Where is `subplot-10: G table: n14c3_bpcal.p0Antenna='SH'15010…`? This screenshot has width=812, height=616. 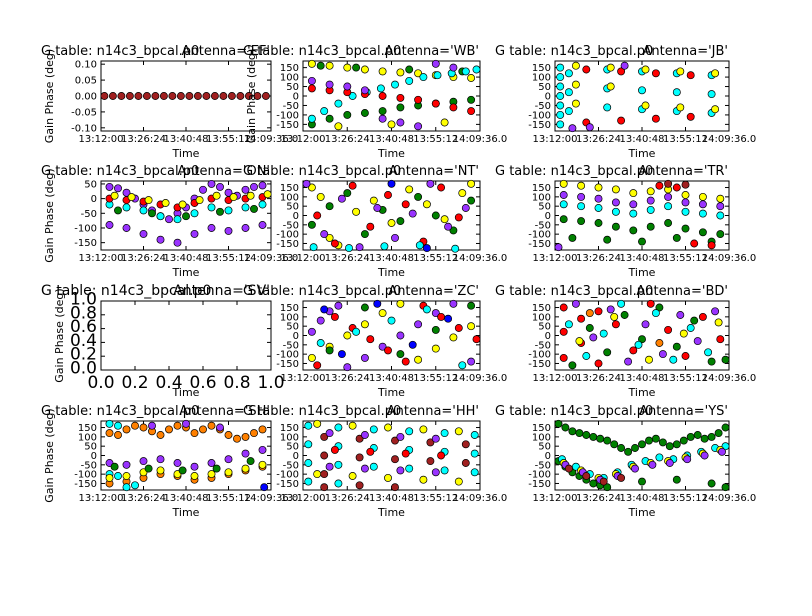 subplot-10: G table: n14c3_bpcal.p0Antenna='SH'15010… is located at coordinates (169, 461).